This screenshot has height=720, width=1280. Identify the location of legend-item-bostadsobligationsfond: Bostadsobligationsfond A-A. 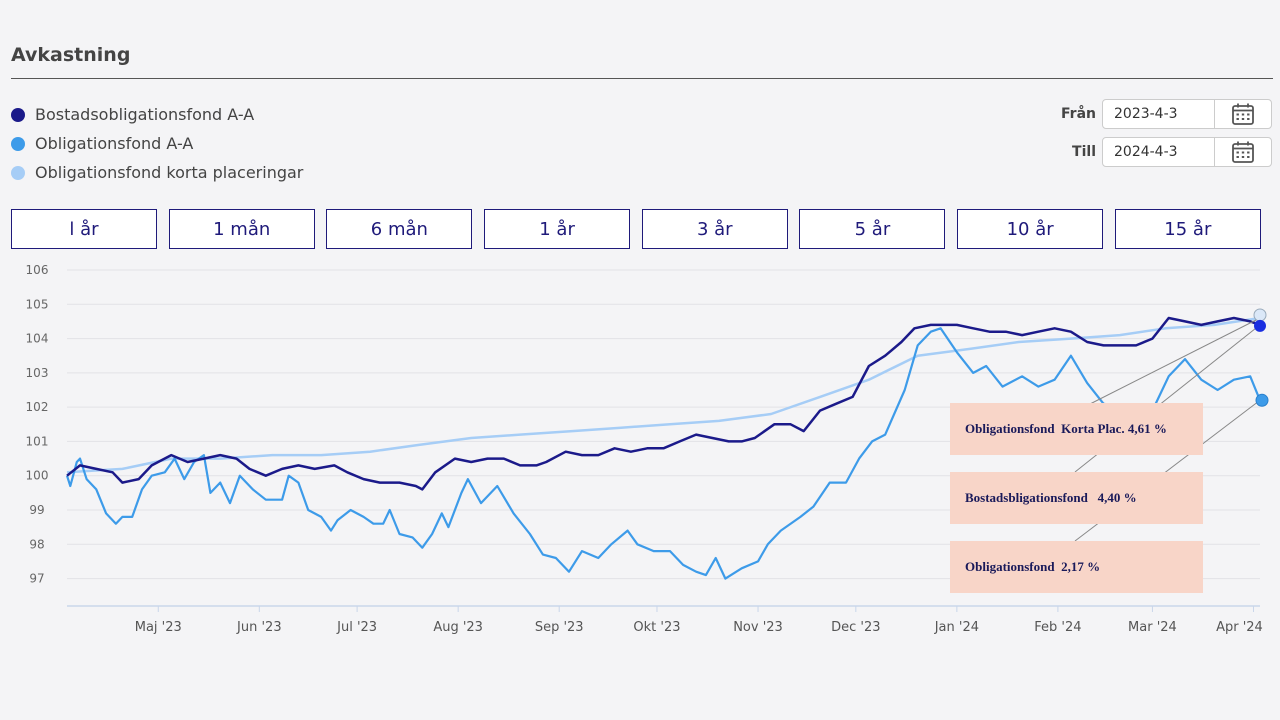
(157, 114).